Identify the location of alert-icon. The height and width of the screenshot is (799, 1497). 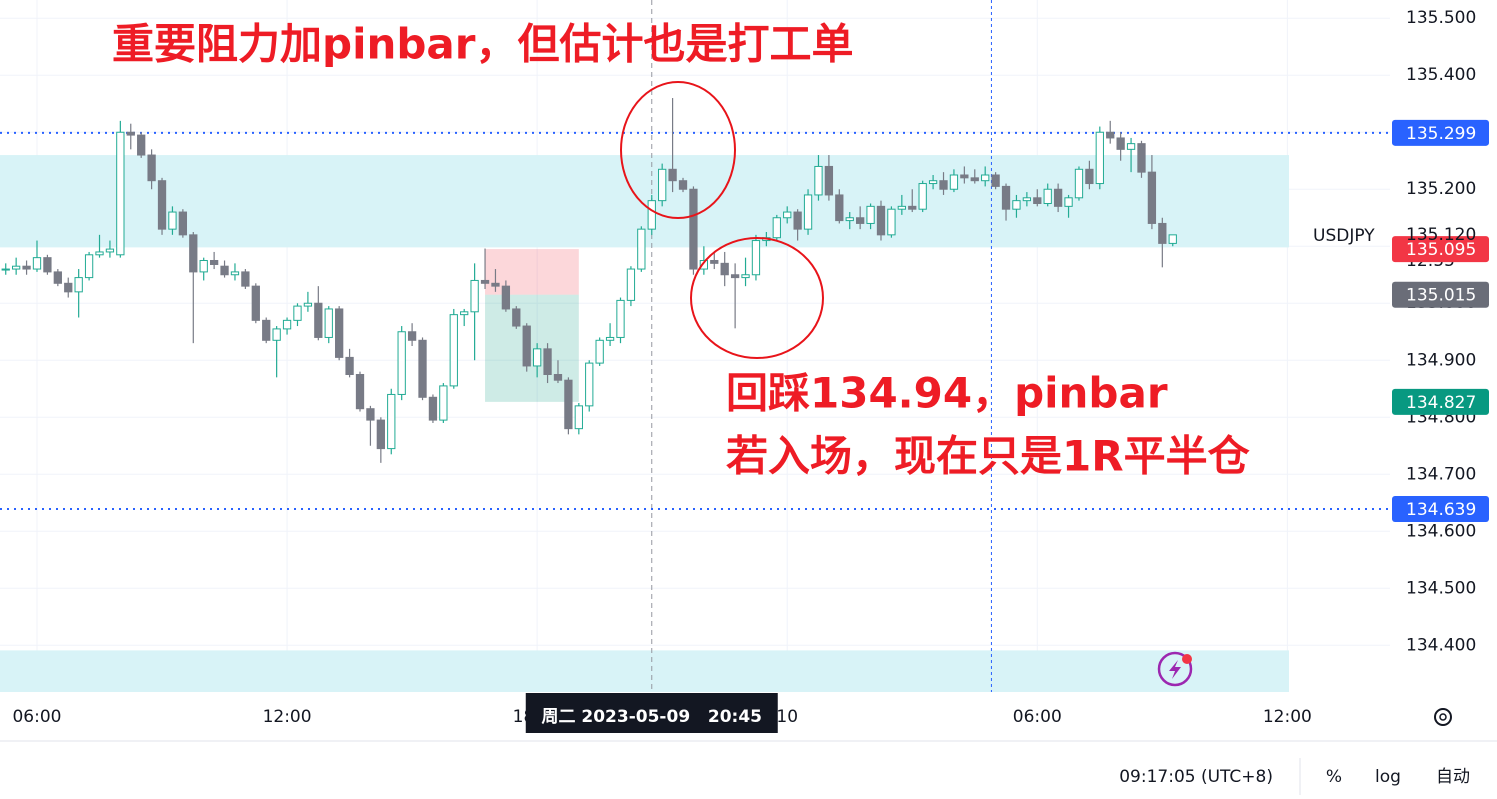
(1175, 669).